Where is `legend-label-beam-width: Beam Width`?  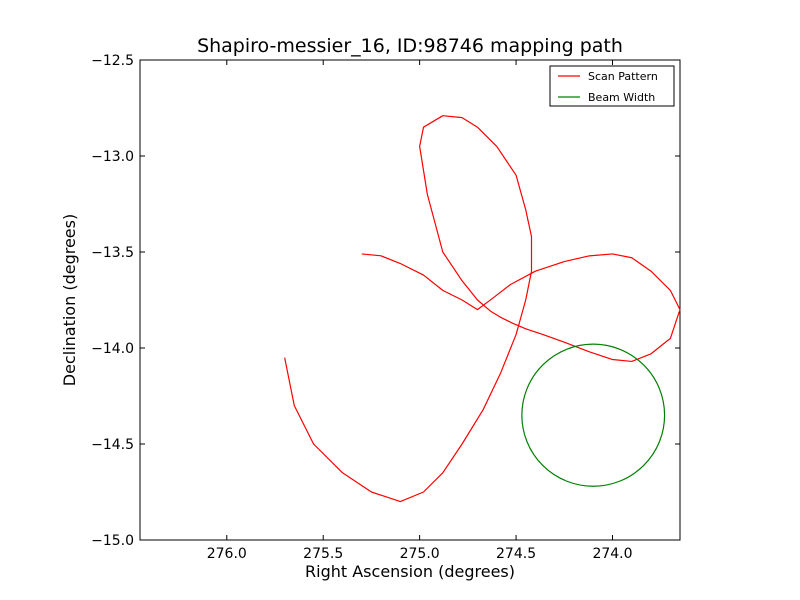 legend-label-beam-width: Beam Width is located at coordinates (621, 97).